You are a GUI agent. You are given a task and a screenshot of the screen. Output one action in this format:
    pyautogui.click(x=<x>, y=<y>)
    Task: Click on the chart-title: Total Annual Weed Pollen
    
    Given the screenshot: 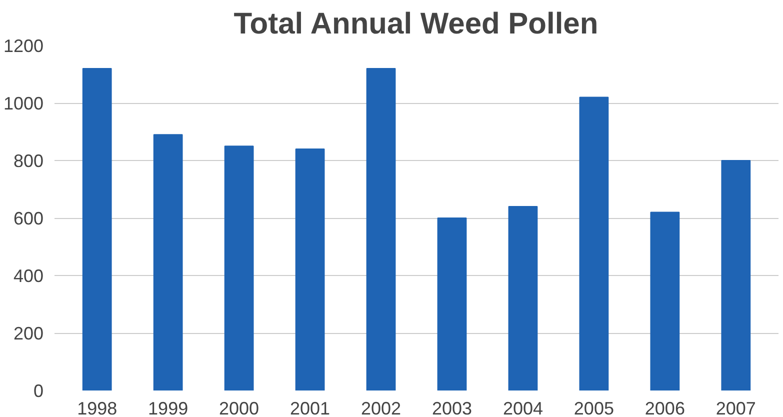 What is the action you would take?
    pyautogui.click(x=416, y=24)
    